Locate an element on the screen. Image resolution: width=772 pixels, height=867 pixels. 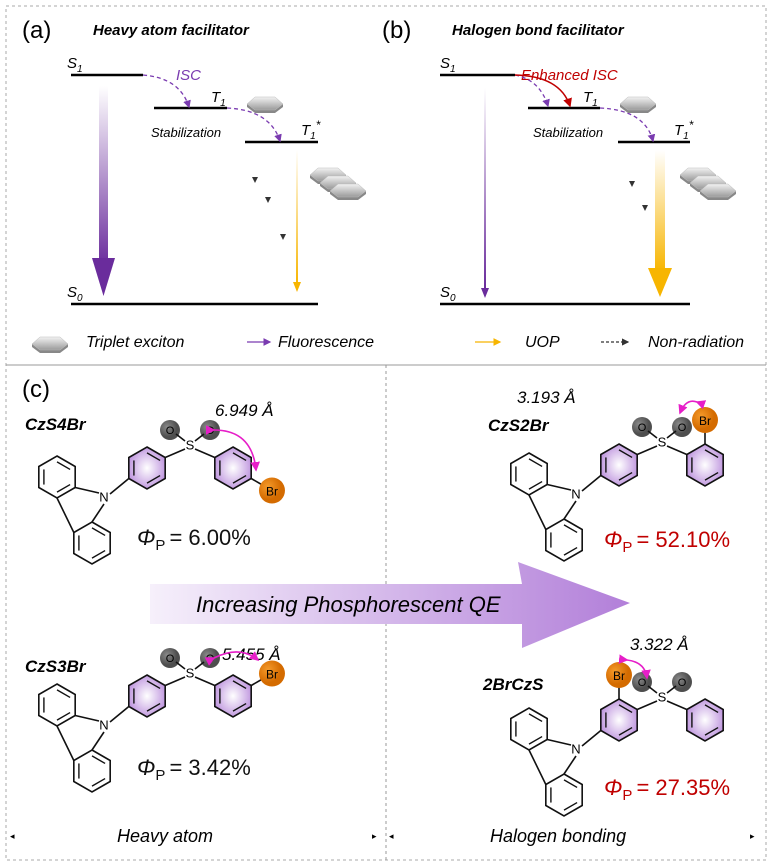
molecule-name: CzS3Br is located at coordinates (56, 666).